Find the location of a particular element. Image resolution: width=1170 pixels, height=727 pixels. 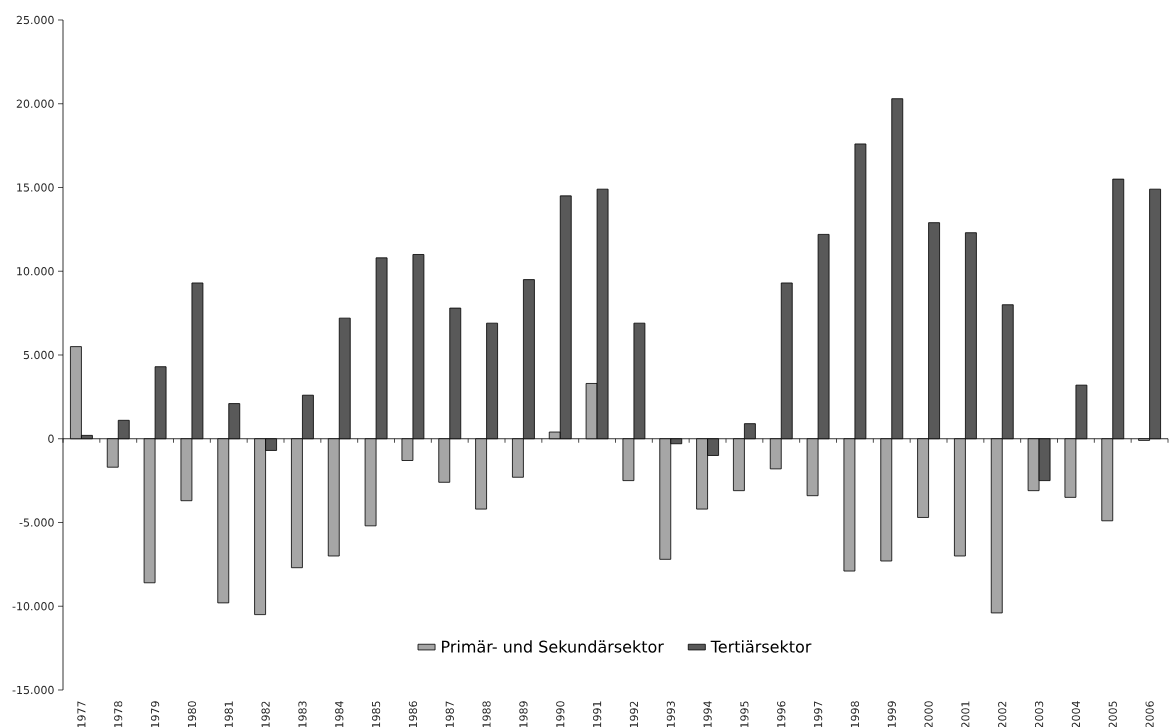

x-tick-label: 2006 is located at coordinates (1149, 714).